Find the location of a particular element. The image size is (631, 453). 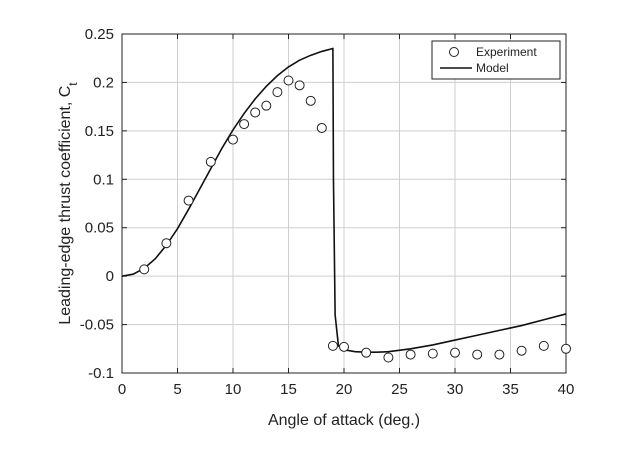

y-tick-label: -0.1 is located at coordinates (101, 373).